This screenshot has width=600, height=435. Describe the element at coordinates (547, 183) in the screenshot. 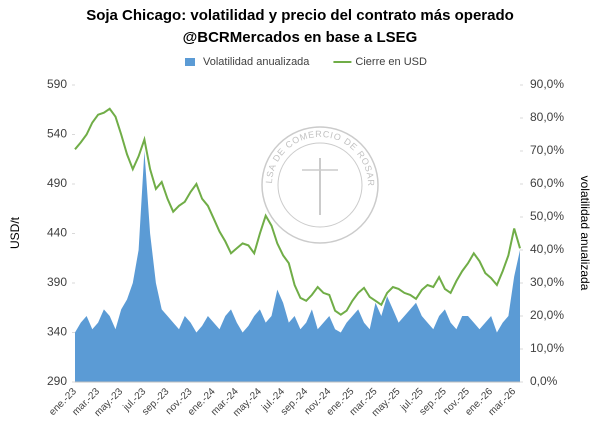

I see `y2-tick-label: 60,0%` at that location.